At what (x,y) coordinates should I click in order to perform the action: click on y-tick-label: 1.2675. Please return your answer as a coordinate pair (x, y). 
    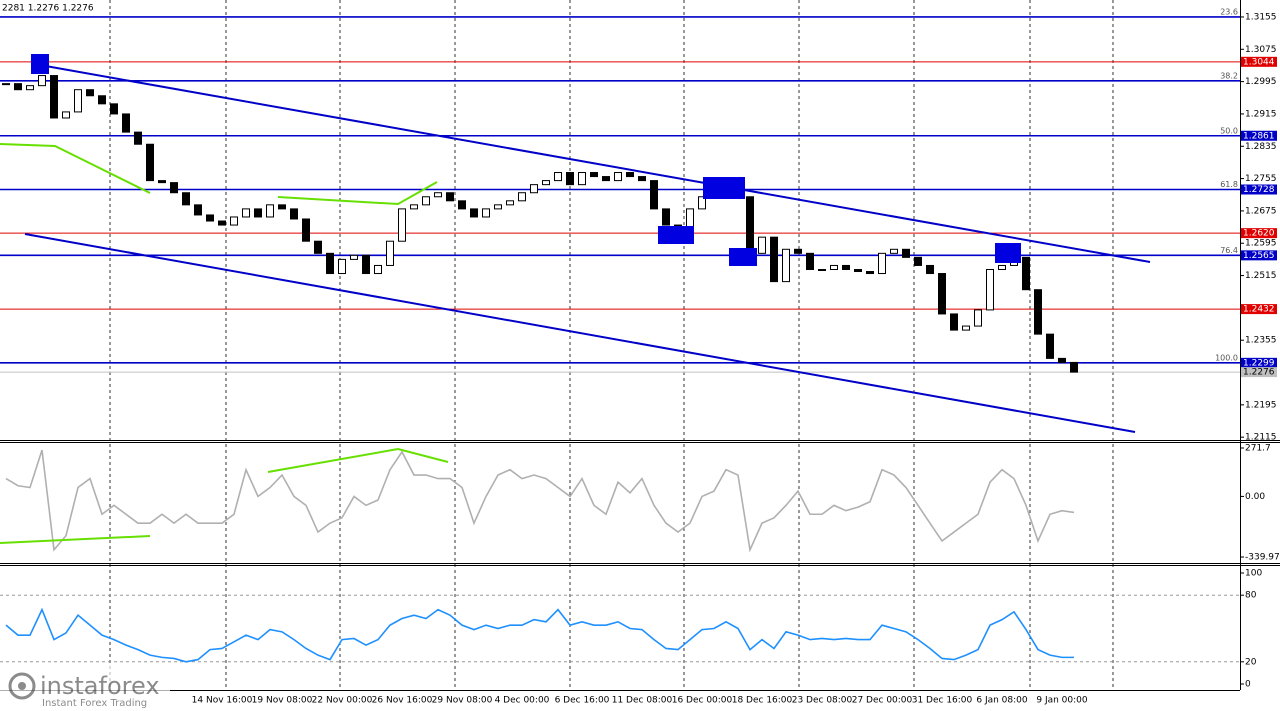
    Looking at the image, I should click on (1261, 211).